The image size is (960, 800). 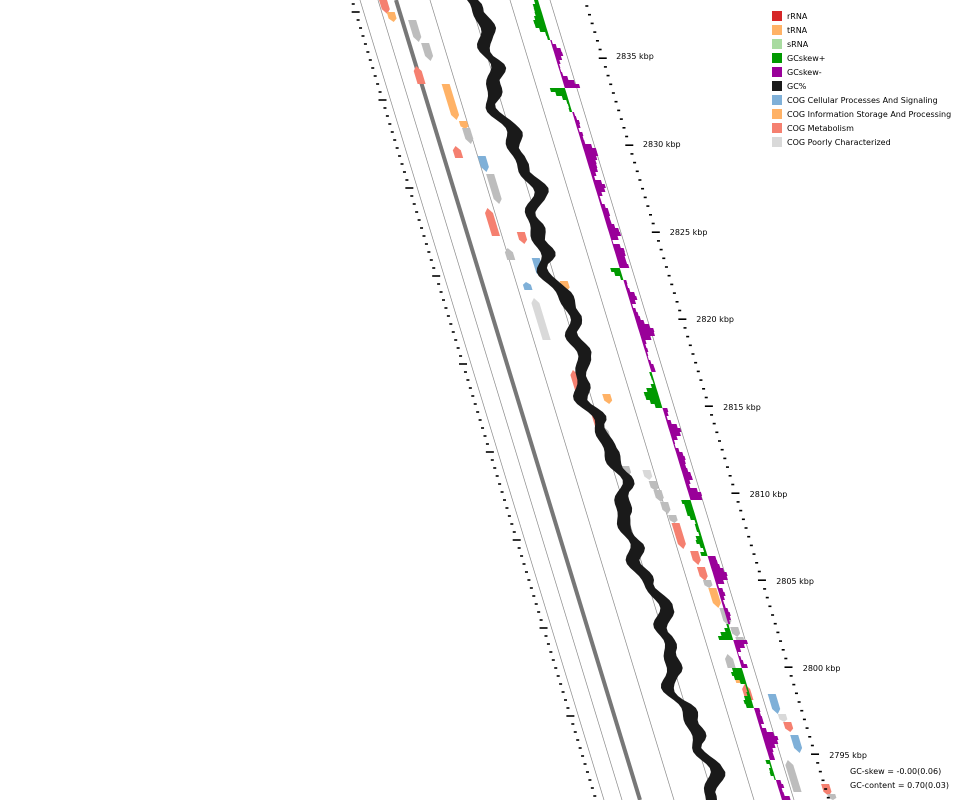 I want to click on legend-item-cog-poorly: COG Poorly Characterized, so click(x=865, y=142).